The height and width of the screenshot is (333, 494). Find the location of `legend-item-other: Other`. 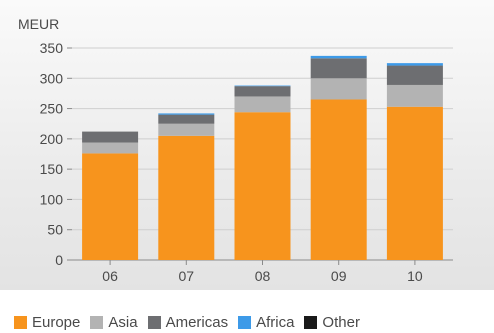

legend-item-other: Other is located at coordinates (332, 322).